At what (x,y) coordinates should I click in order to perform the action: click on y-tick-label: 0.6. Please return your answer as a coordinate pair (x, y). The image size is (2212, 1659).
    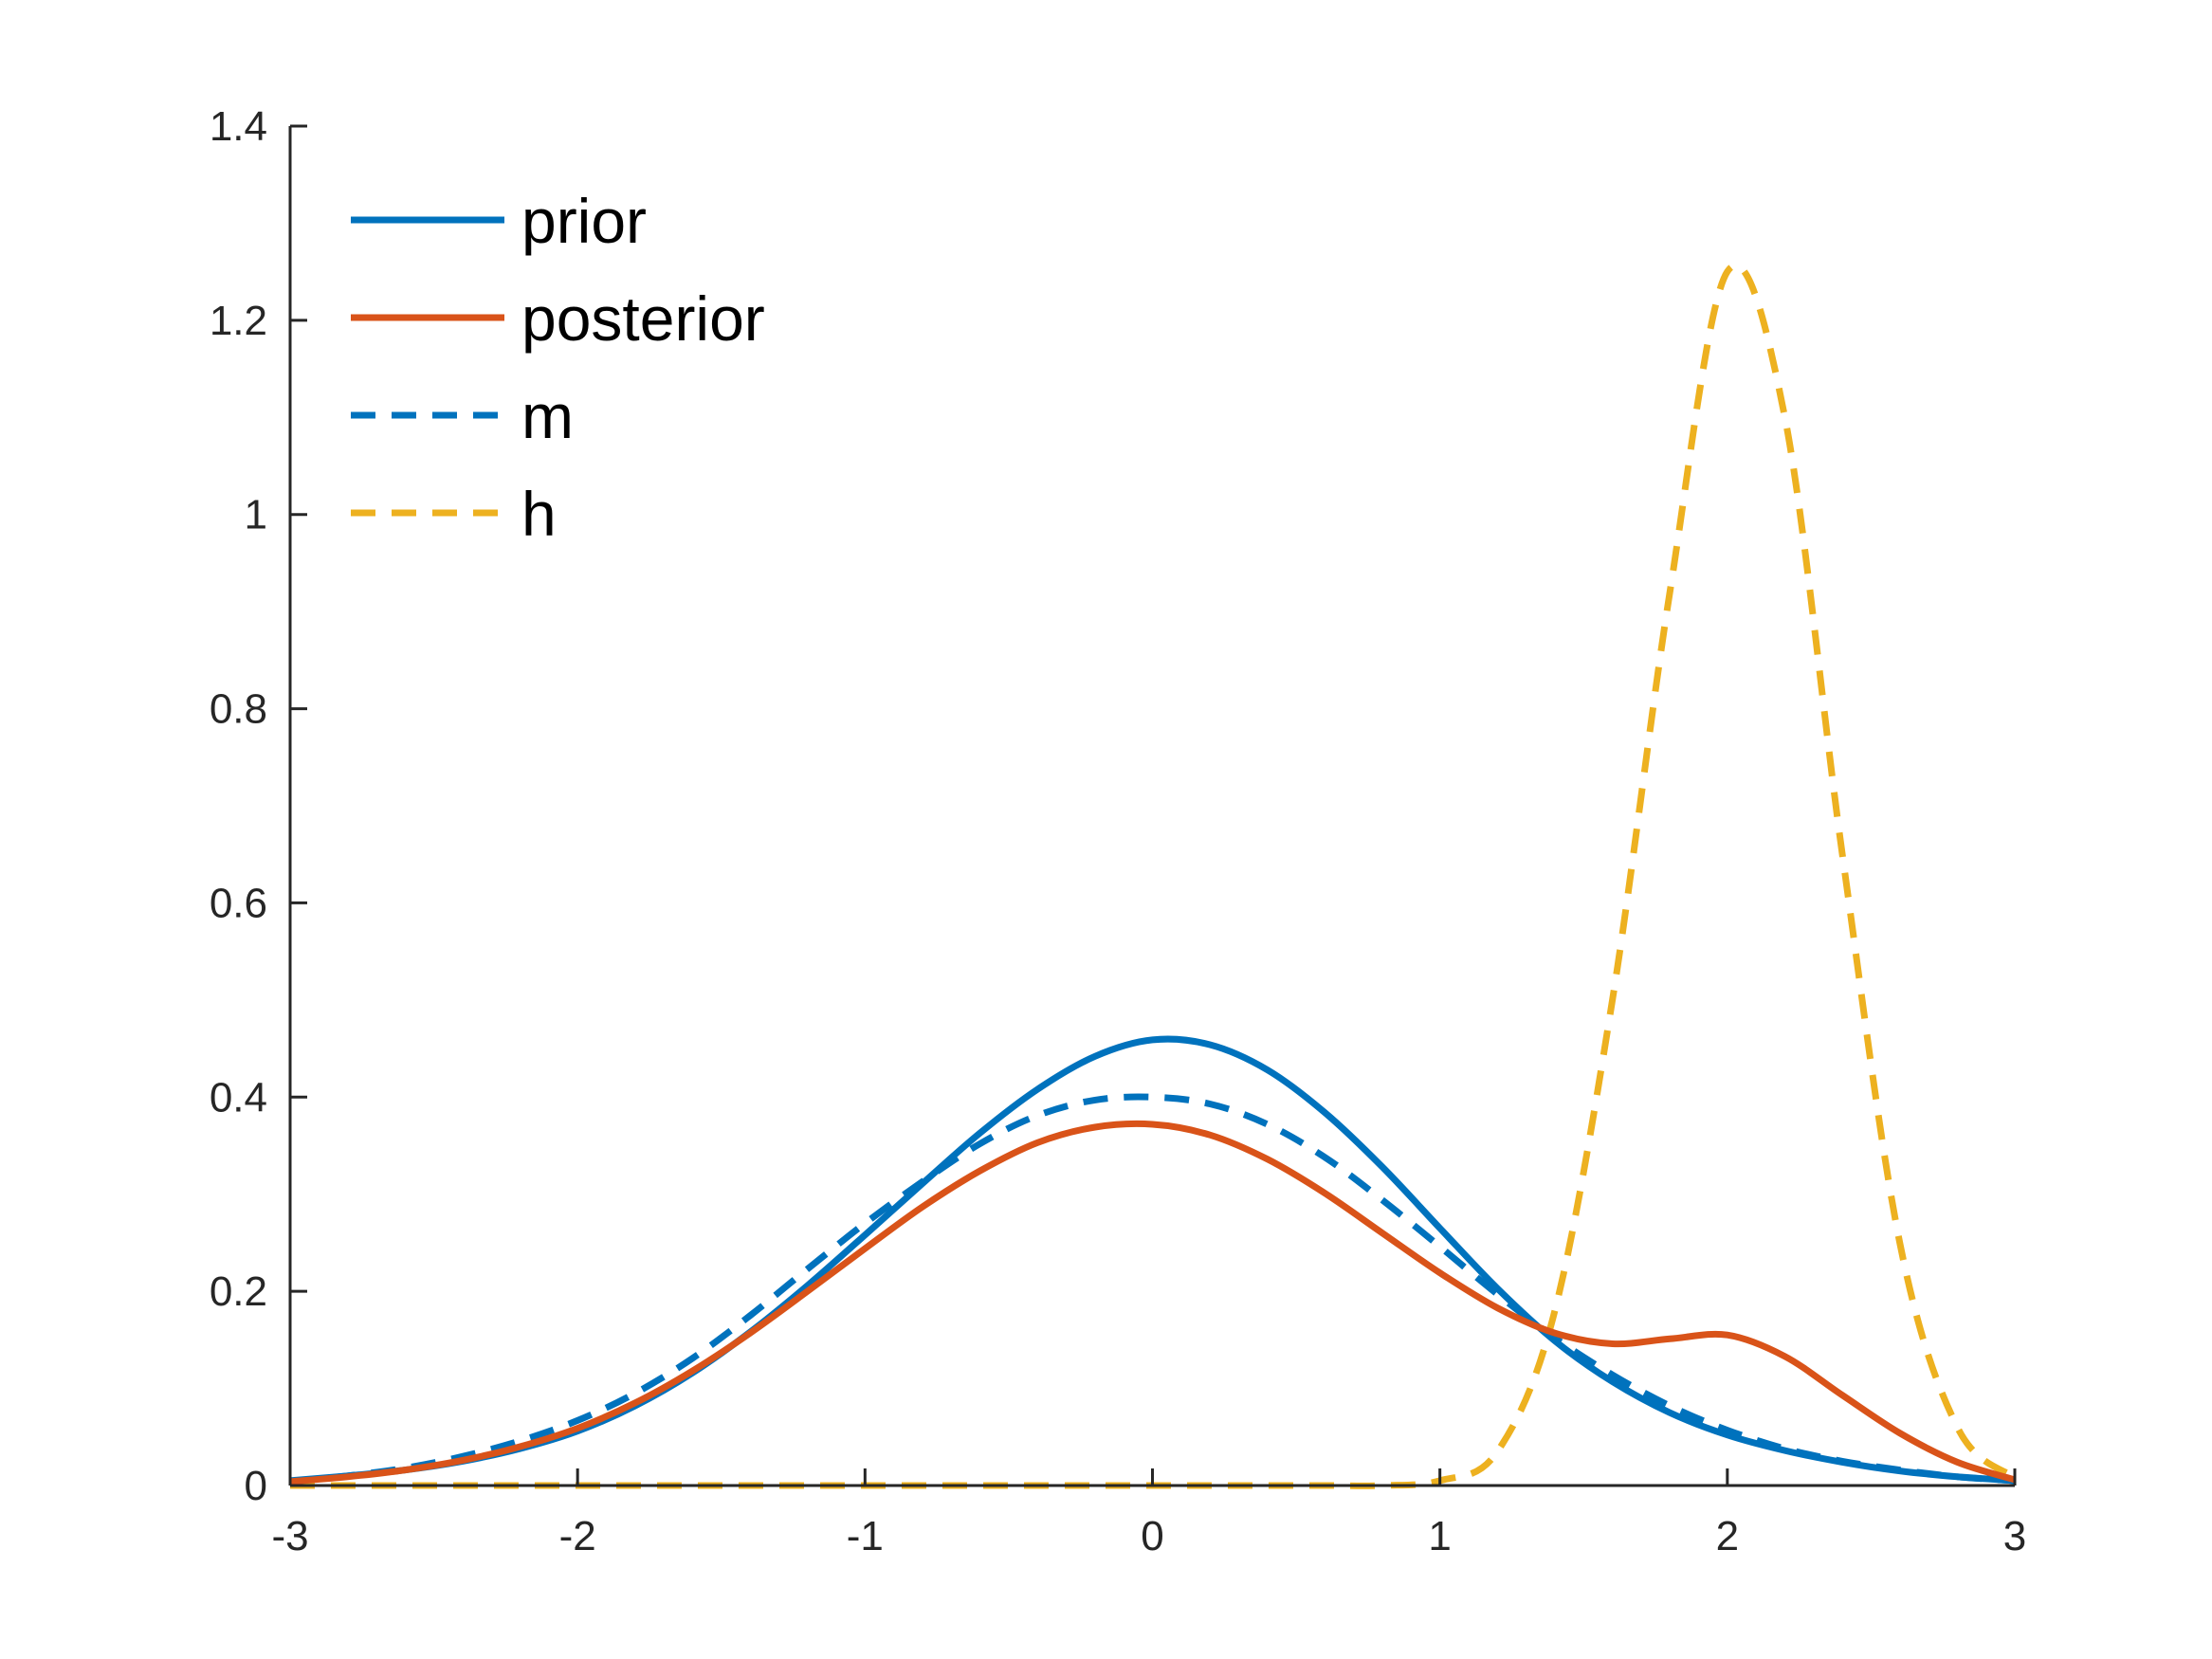
    Looking at the image, I should click on (238, 903).